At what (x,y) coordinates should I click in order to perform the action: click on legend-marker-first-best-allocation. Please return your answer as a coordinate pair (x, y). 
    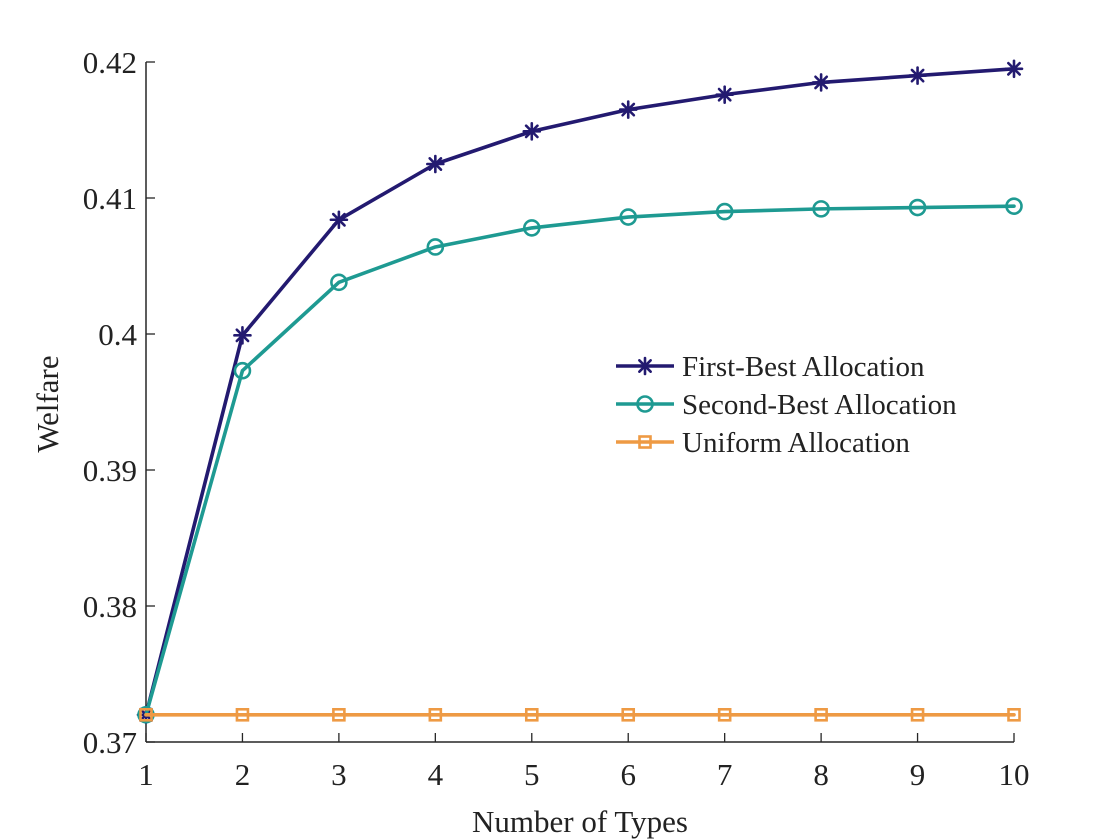
    Looking at the image, I should click on (645, 366).